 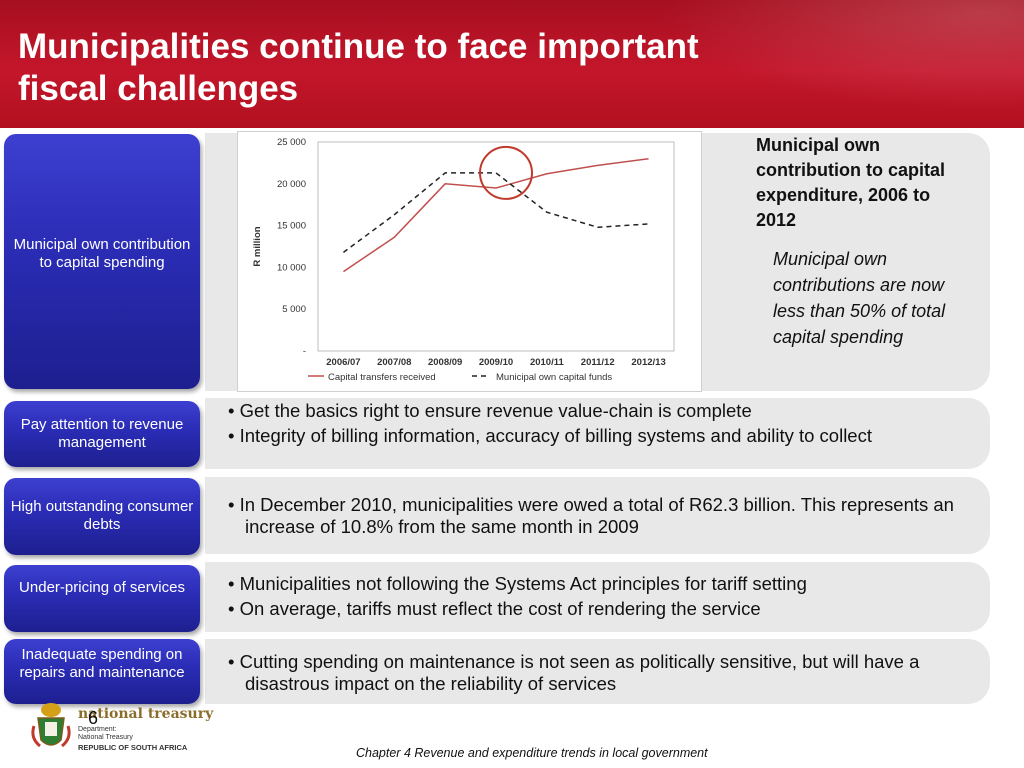 I want to click on logo-line1: Department:, so click(x=97, y=729).